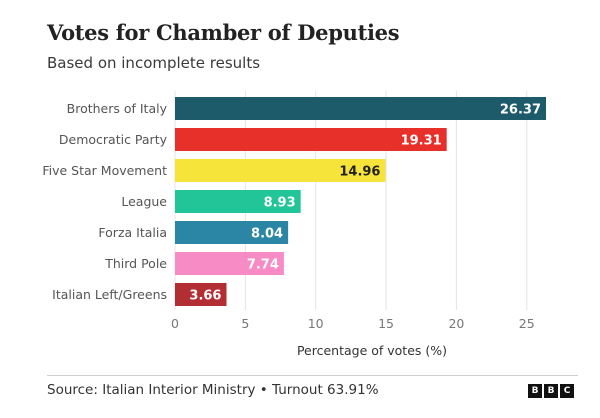  What do you see at coordinates (109, 294) in the screenshot?
I see `category-label: Italian Left/Greens` at bounding box center [109, 294].